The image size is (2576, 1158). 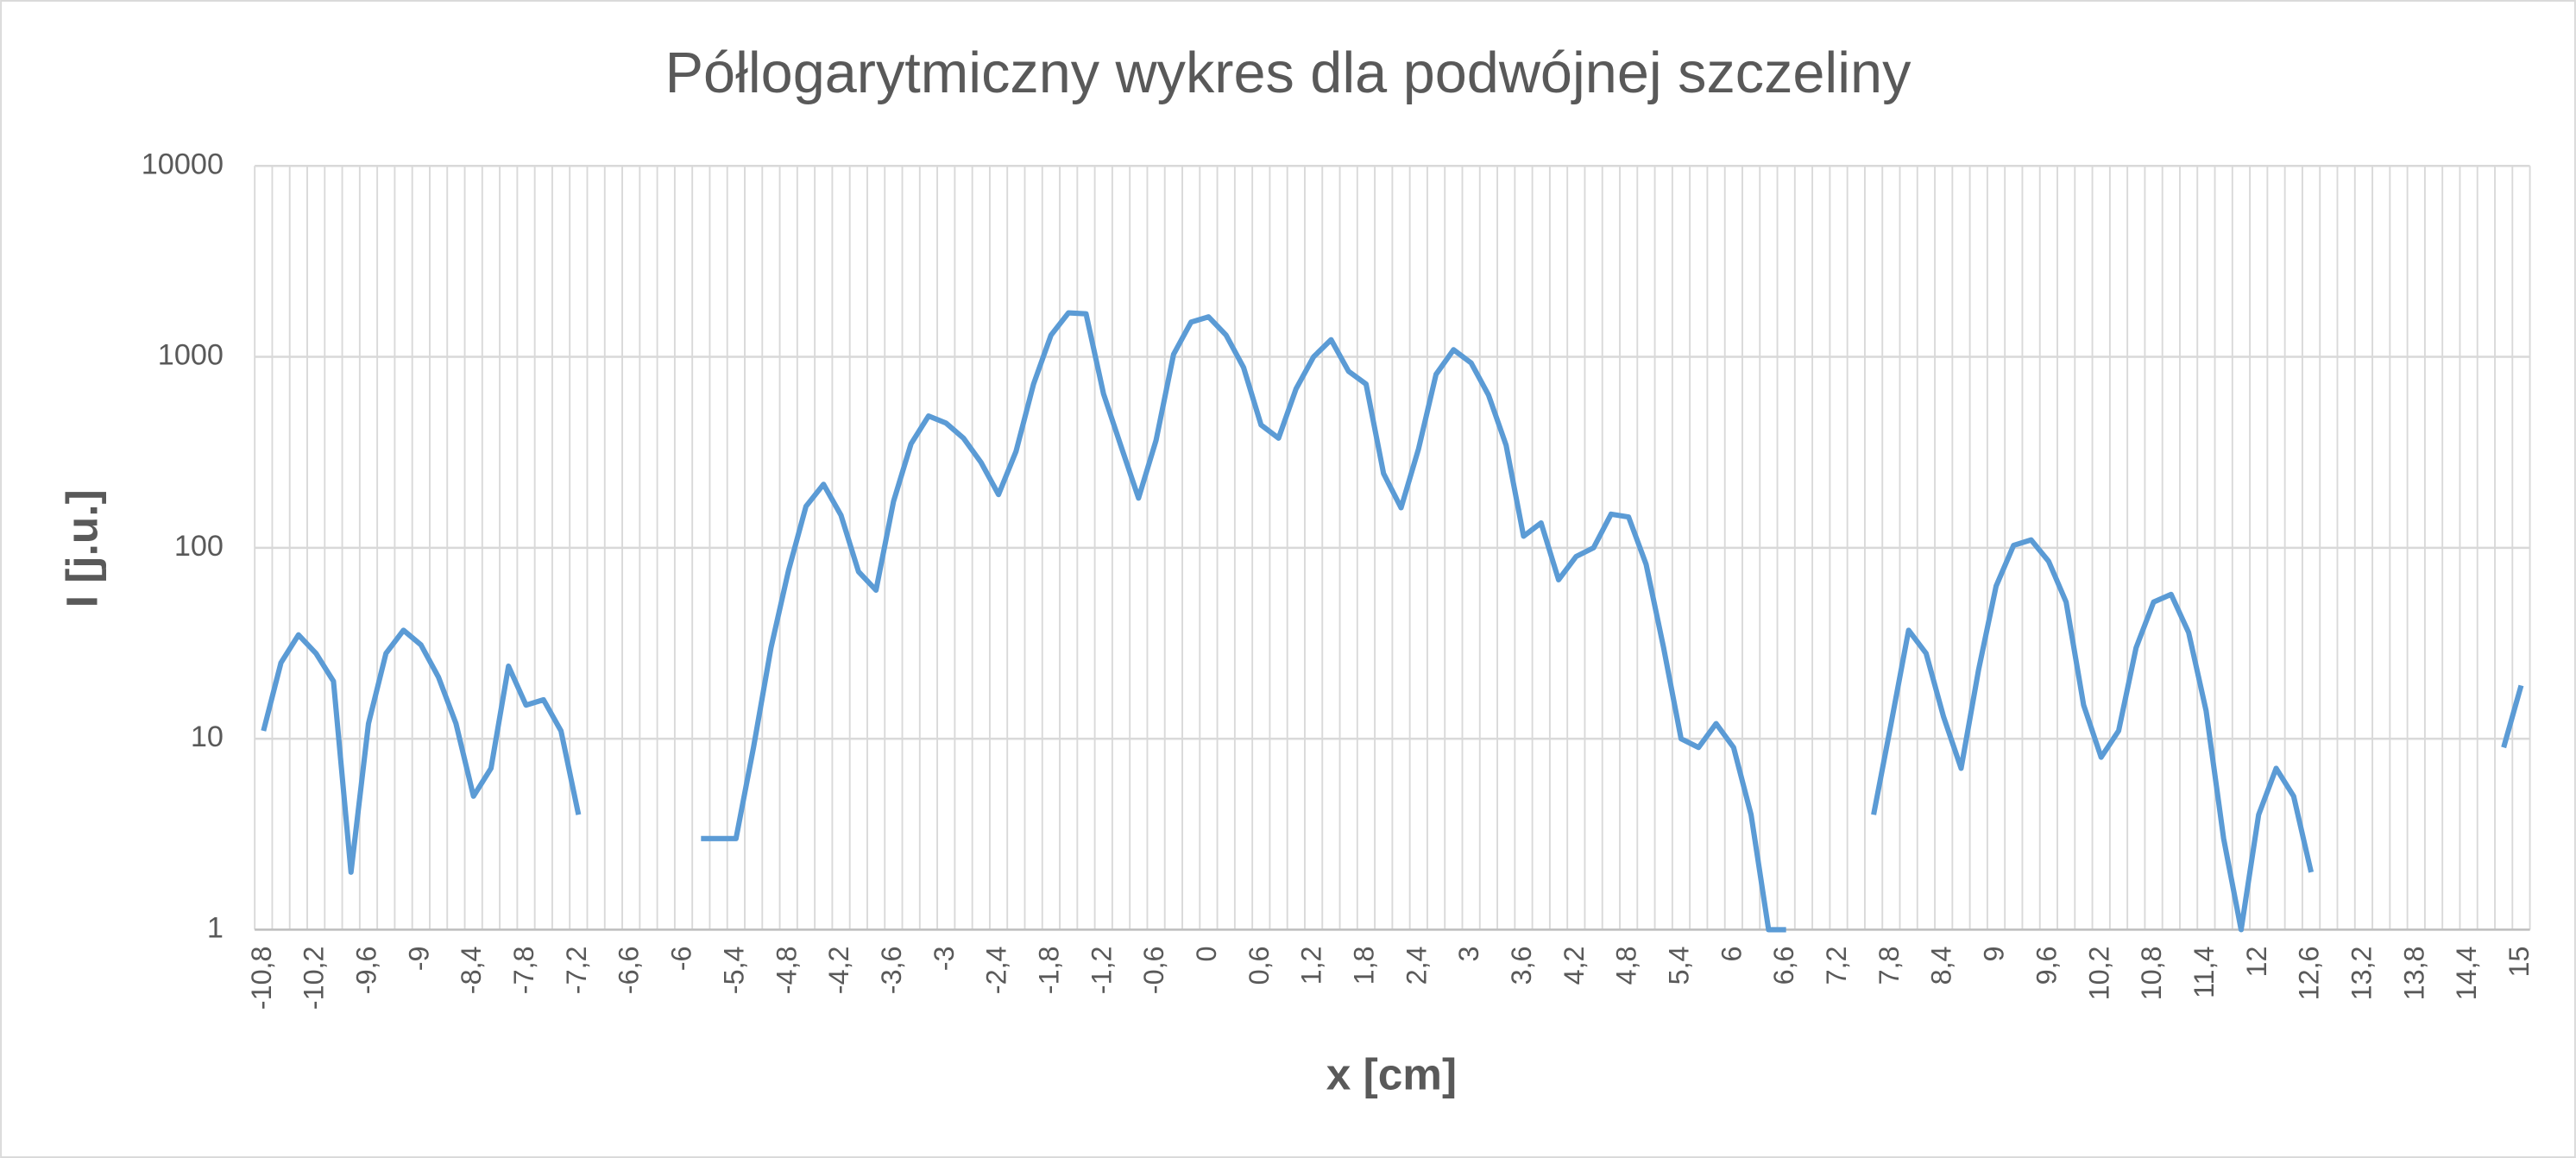 What do you see at coordinates (839, 970) in the screenshot?
I see `x-tick-label: -4,2` at bounding box center [839, 970].